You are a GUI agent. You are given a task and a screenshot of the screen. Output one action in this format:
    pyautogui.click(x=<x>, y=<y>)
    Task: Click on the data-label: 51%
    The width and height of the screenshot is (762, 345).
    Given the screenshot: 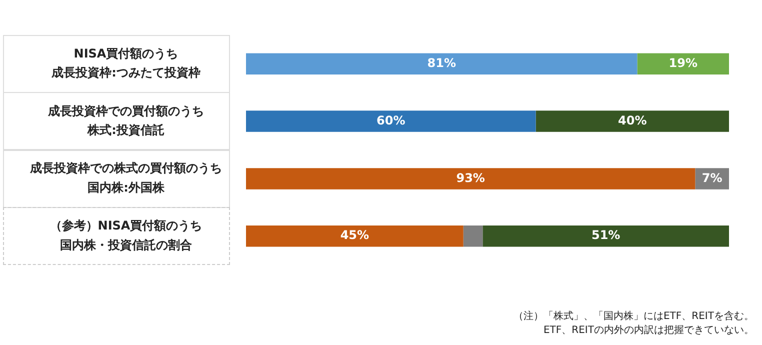 What is the action you would take?
    pyautogui.click(x=605, y=235)
    